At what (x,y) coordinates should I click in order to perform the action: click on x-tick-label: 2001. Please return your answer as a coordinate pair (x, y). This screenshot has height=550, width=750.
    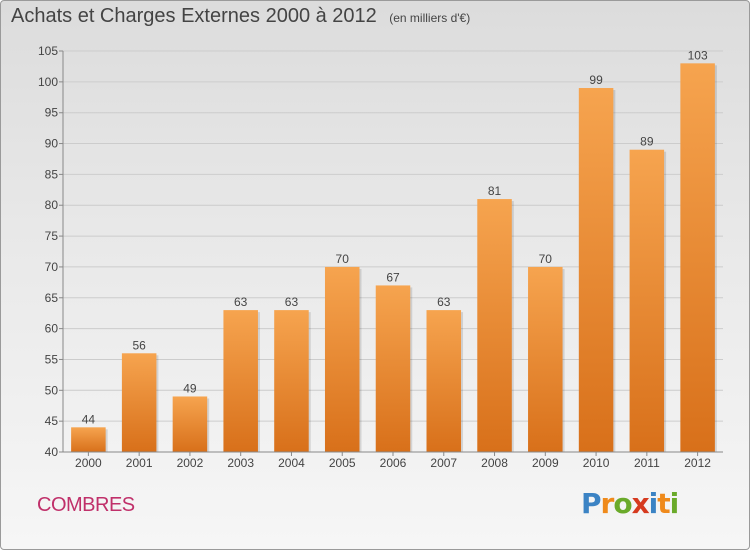
    Looking at the image, I should click on (139, 463).